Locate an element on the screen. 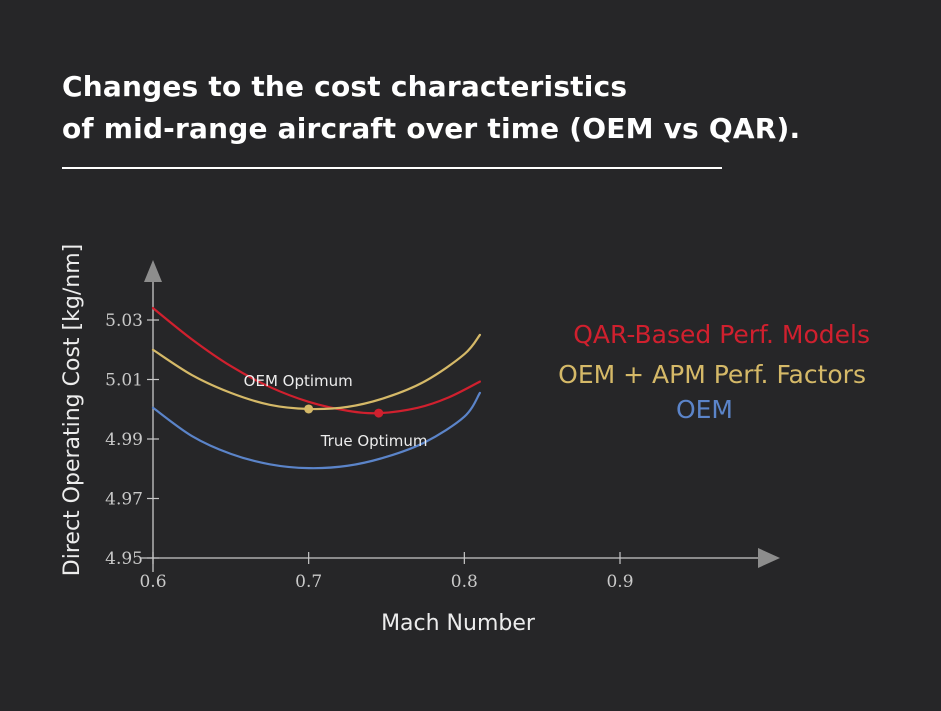  y-tick-label: 5.01 is located at coordinates (124, 381).